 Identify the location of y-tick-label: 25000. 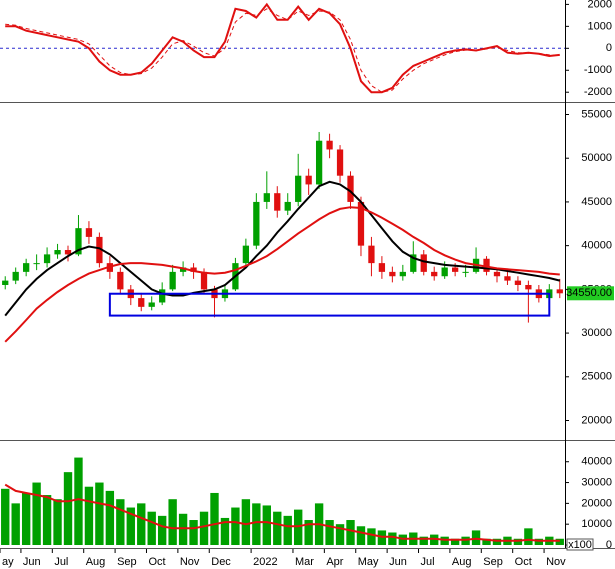
(596, 377).